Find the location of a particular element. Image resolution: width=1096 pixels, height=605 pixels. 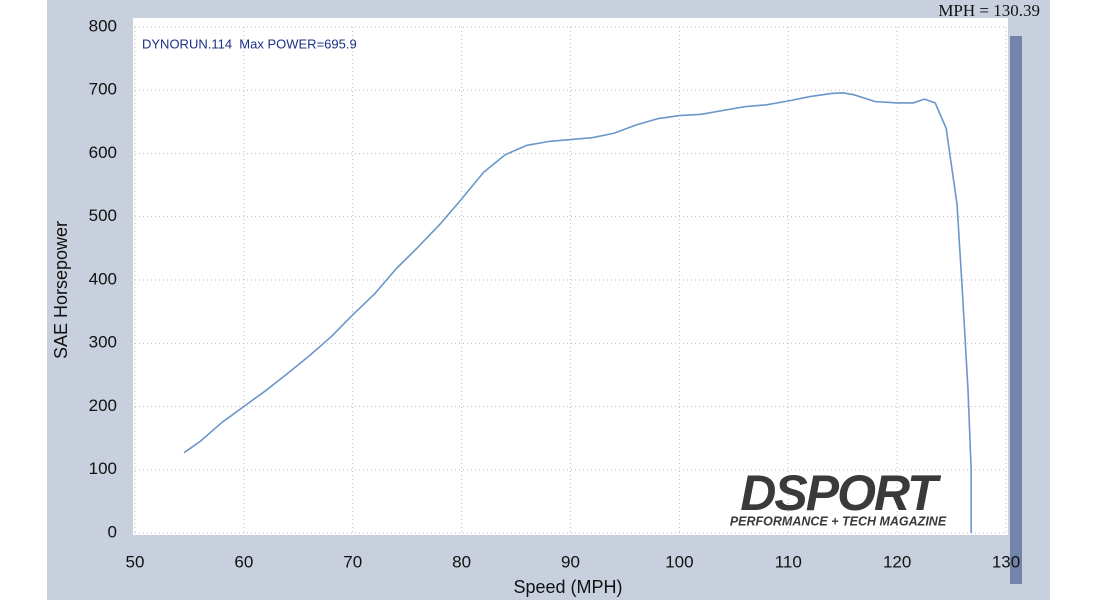

annotation: DYNORUN.114 Max POWER=695.9 is located at coordinates (249, 43).